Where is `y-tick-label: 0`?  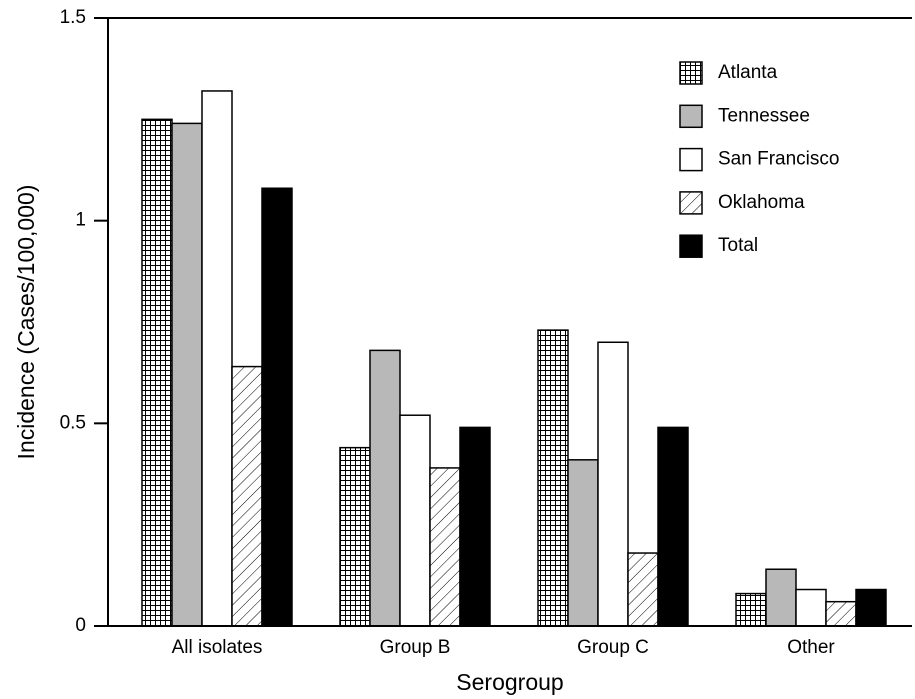 y-tick-label: 0 is located at coordinates (80, 625).